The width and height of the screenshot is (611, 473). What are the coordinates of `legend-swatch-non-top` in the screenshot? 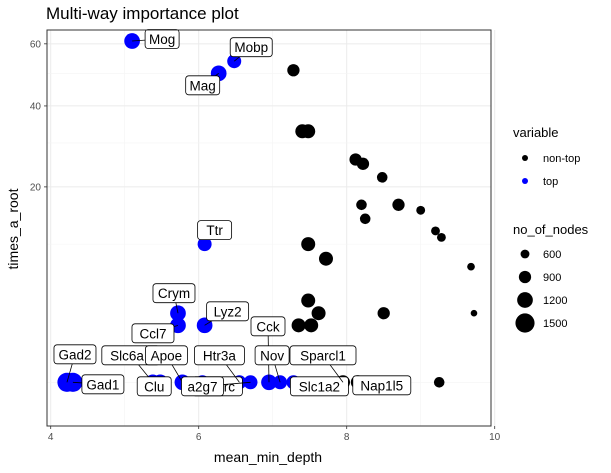 It's located at (525, 158).